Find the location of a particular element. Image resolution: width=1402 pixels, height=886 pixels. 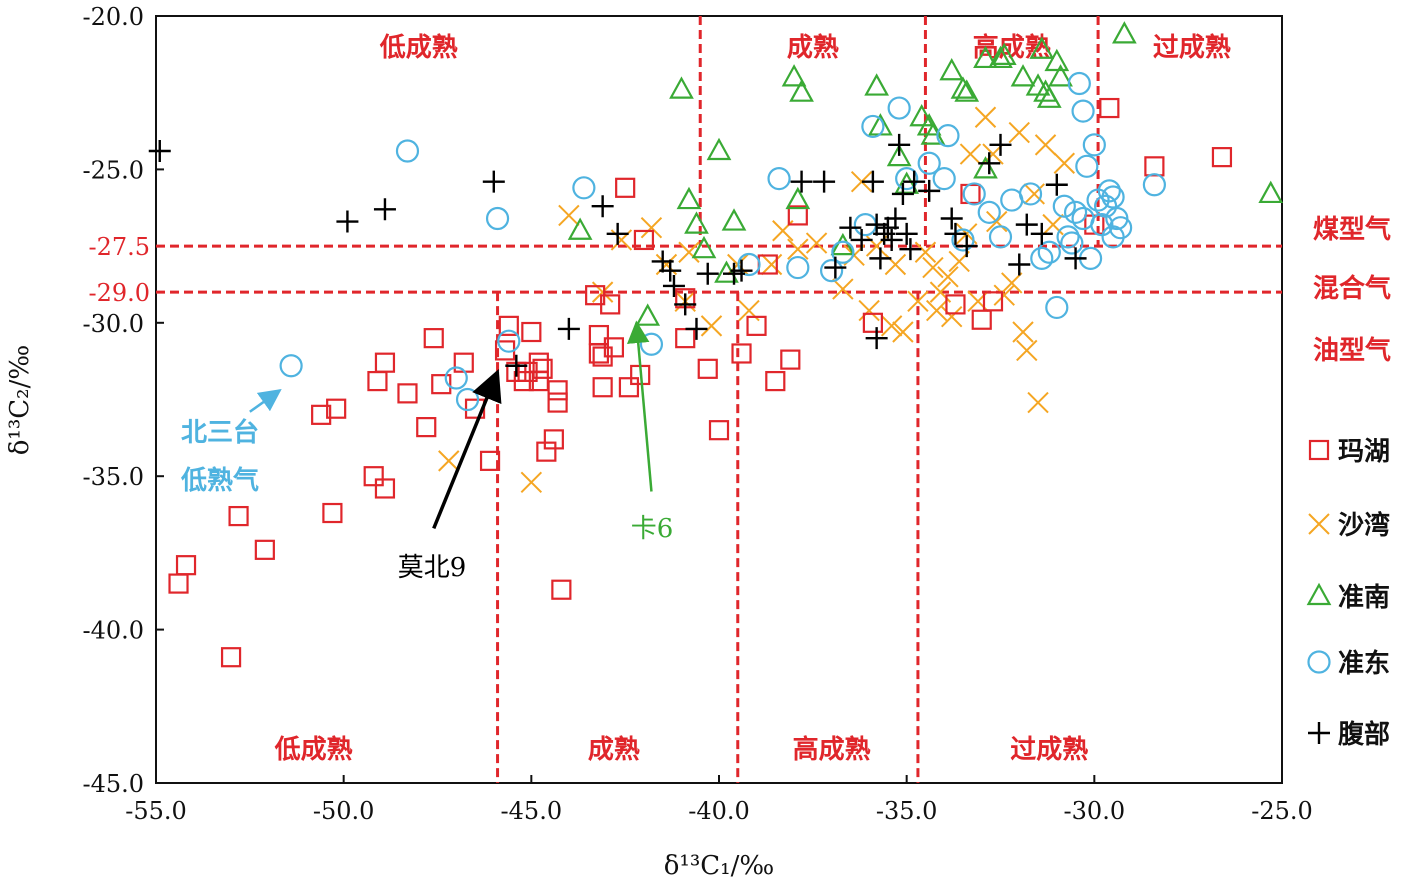

x-tick-label: -30.0 is located at coordinates (1095, 811).